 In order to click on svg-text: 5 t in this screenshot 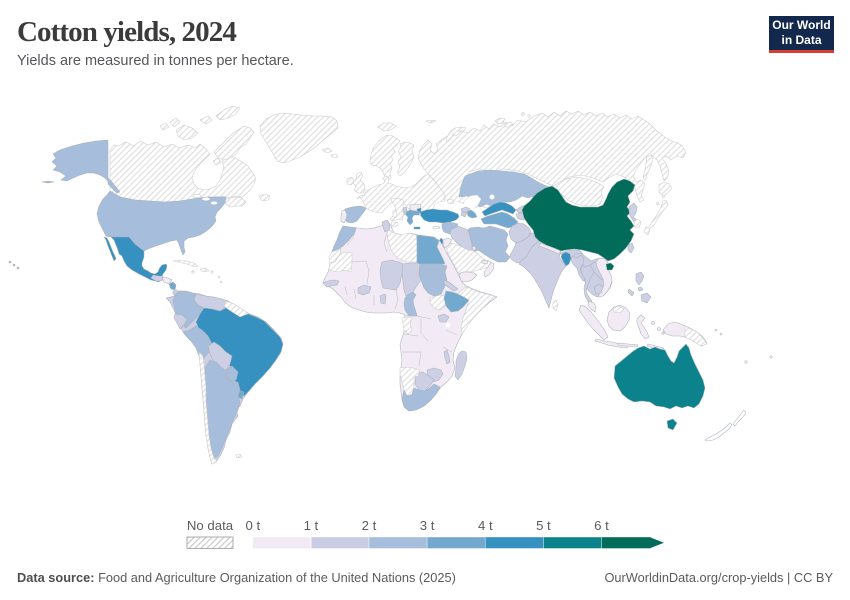, I will do `click(543, 525)`.